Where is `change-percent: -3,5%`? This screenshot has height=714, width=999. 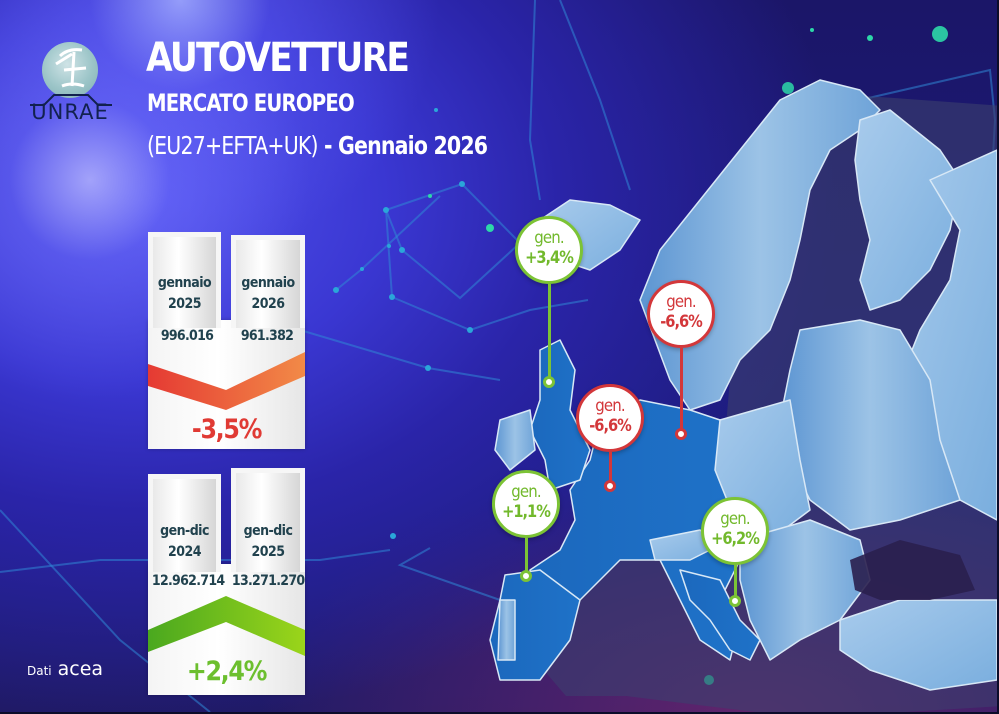 change-percent: -3,5% is located at coordinates (226, 429).